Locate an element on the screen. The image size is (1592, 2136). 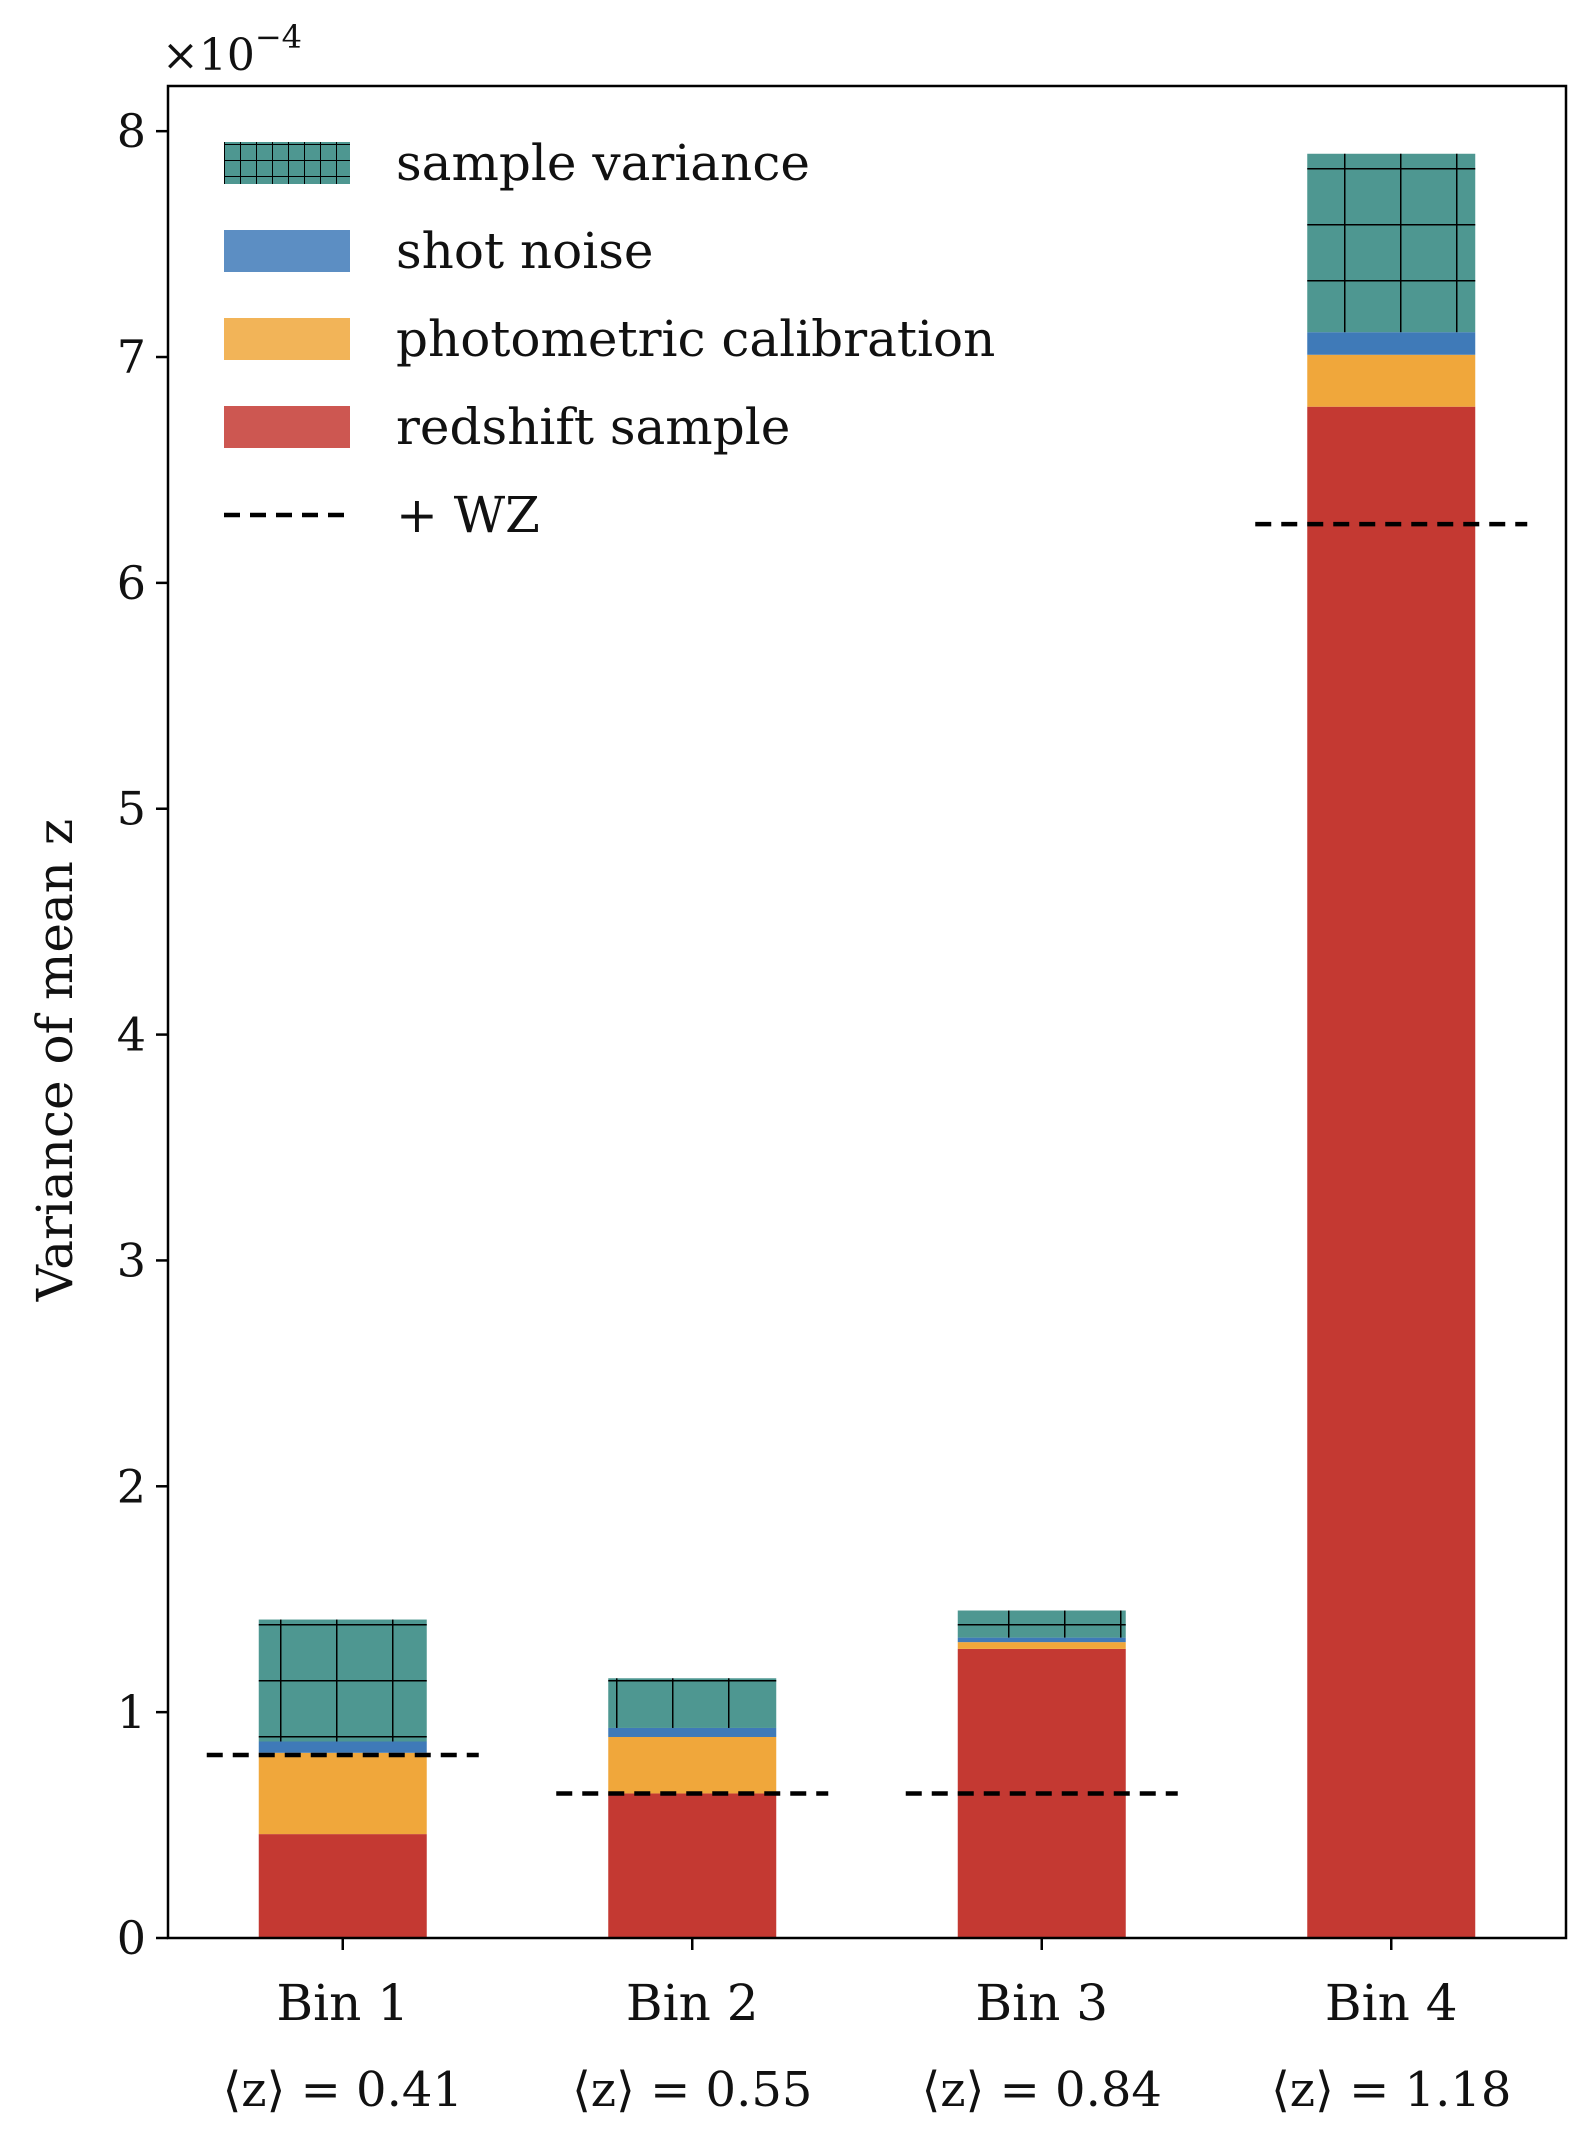
legend-label-sample-variance: sample variance is located at coordinates (603, 163).